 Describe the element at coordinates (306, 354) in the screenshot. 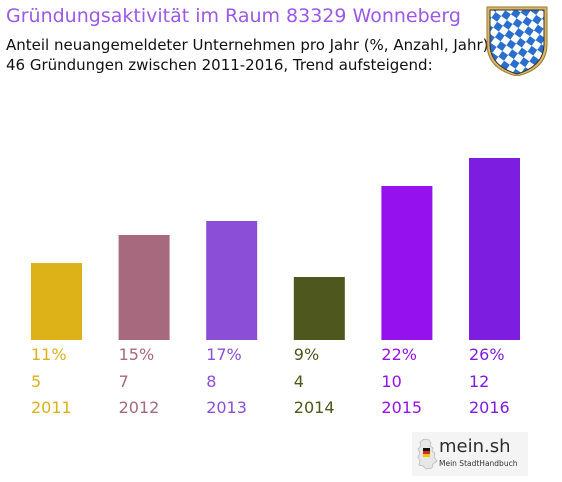

I see `percent-label-2014: 9%` at that location.